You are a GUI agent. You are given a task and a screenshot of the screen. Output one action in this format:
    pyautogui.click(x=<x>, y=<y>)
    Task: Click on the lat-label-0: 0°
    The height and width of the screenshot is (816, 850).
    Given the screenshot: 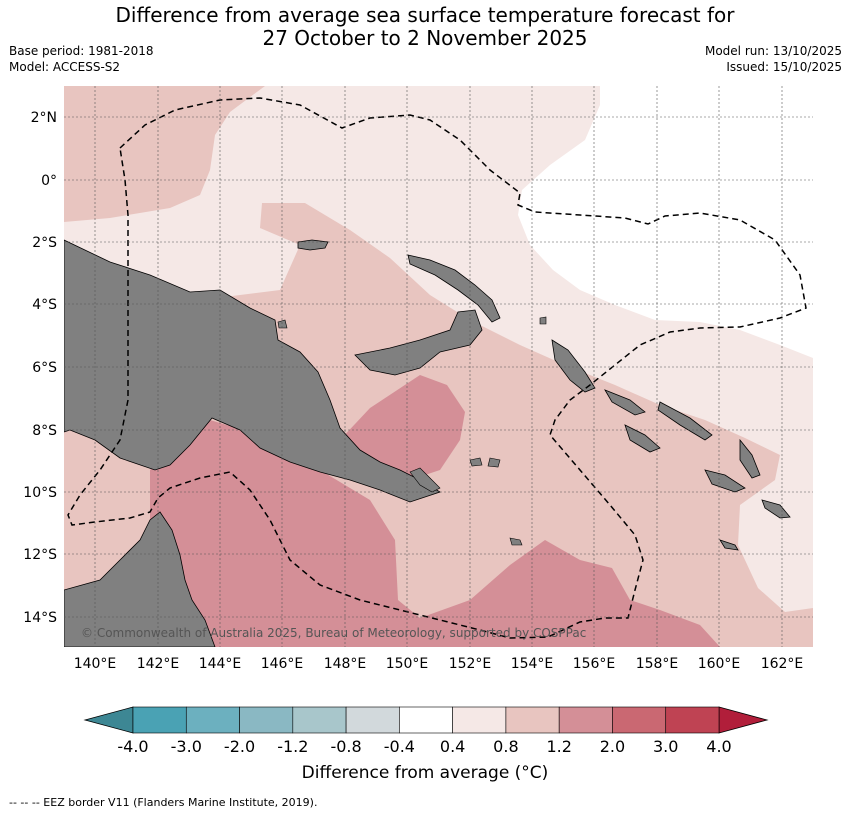 What is the action you would take?
    pyautogui.click(x=49, y=181)
    